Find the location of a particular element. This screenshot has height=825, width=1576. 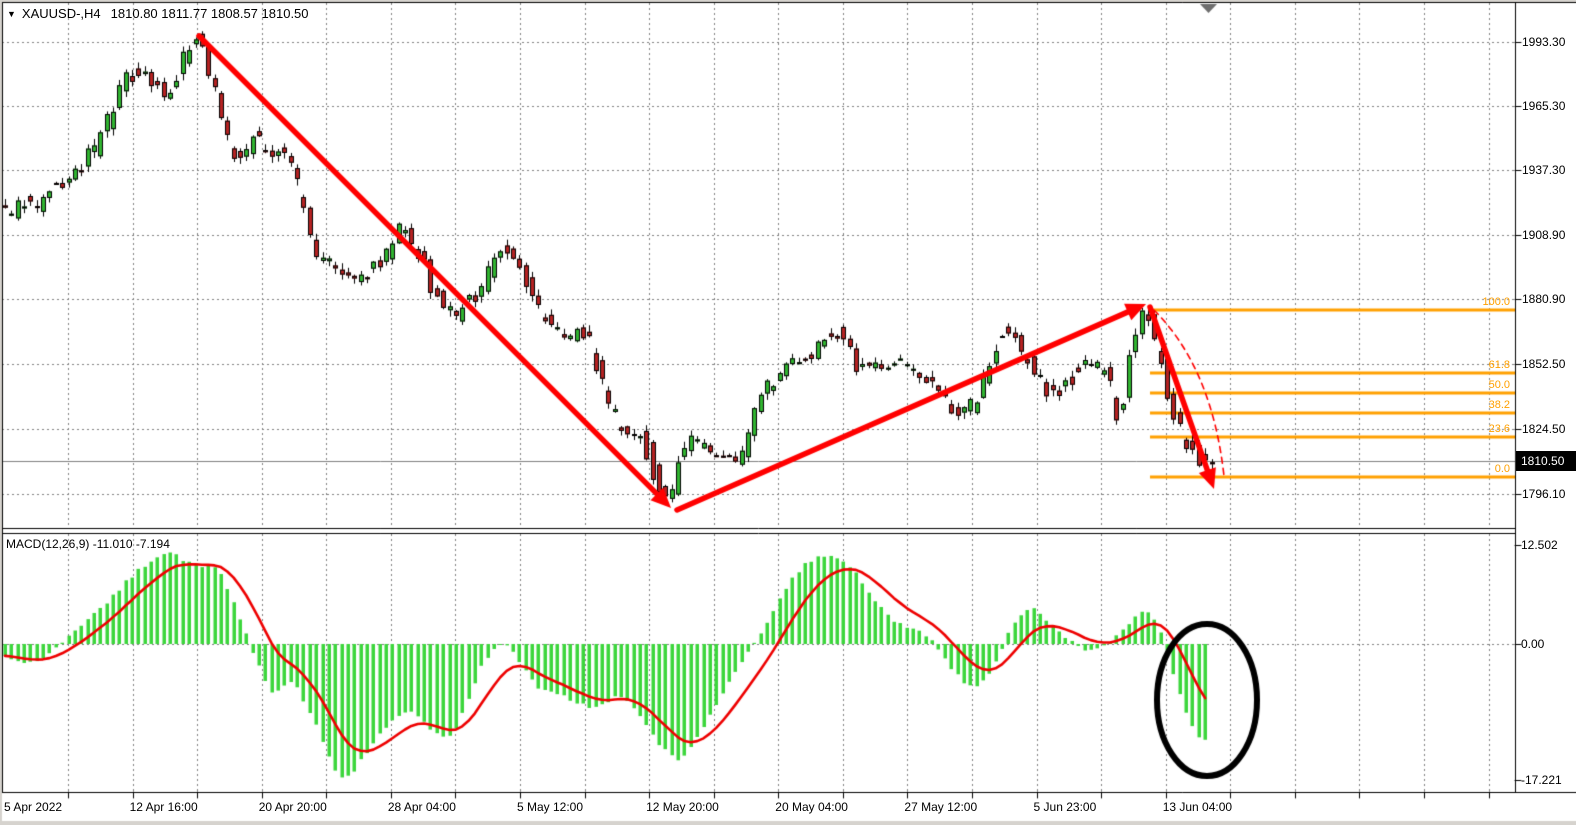

ohlc-readout: 1810.80 1811.77 1808.57 1810.50 is located at coordinates (209, 13).